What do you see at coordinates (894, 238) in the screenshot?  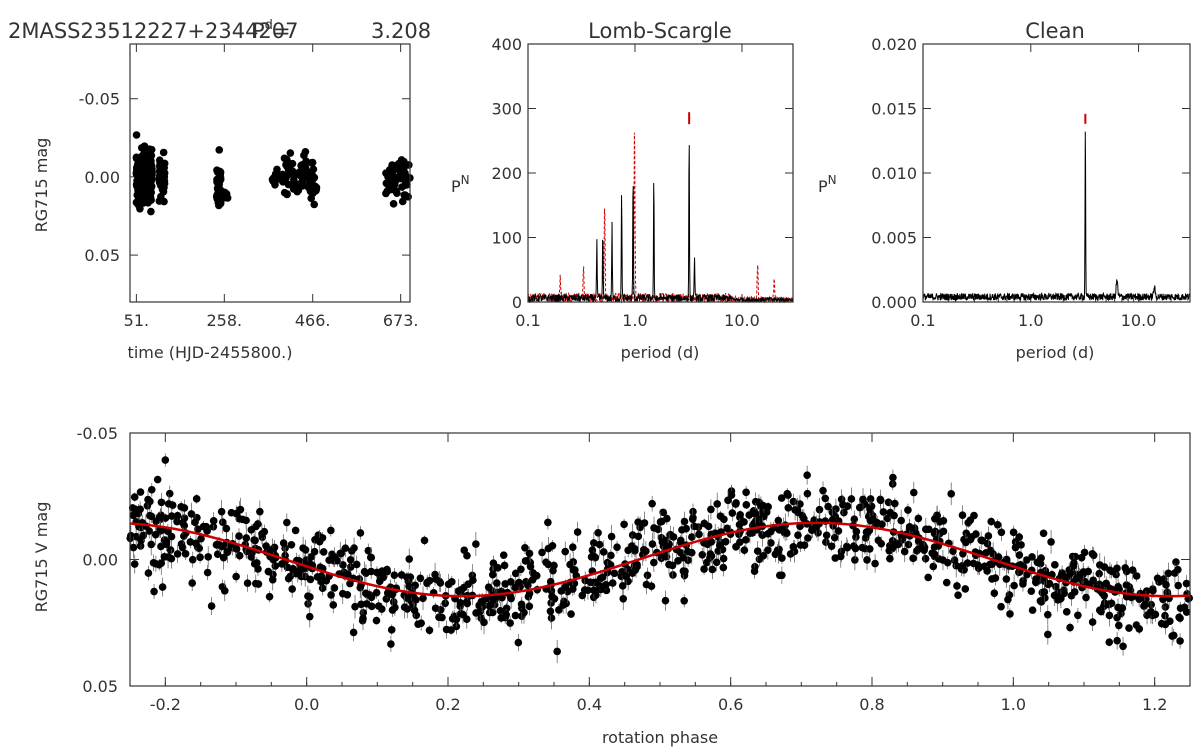 I see `clean-ytick-label: 0.005` at bounding box center [894, 238].